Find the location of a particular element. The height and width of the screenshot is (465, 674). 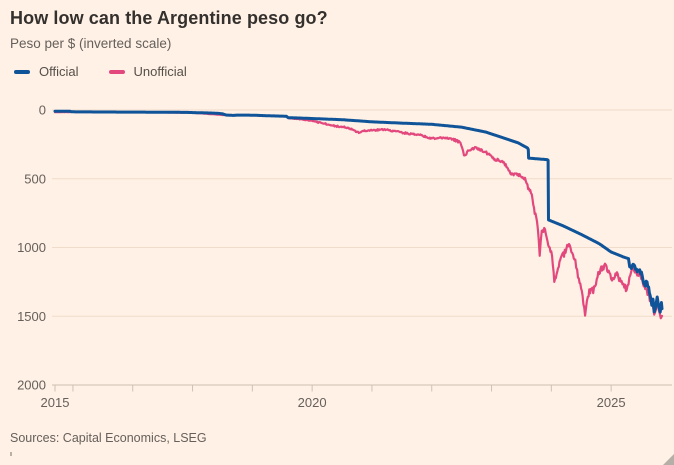

x-tick-label-2015: 2015 is located at coordinates (55, 402).